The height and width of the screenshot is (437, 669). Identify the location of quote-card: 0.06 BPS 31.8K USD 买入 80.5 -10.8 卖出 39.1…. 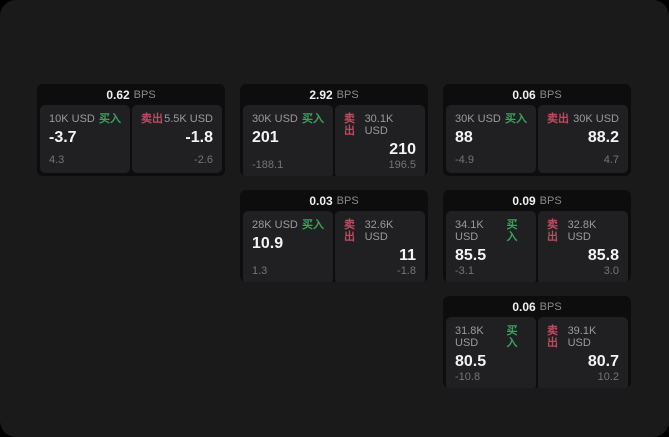
(537, 342).